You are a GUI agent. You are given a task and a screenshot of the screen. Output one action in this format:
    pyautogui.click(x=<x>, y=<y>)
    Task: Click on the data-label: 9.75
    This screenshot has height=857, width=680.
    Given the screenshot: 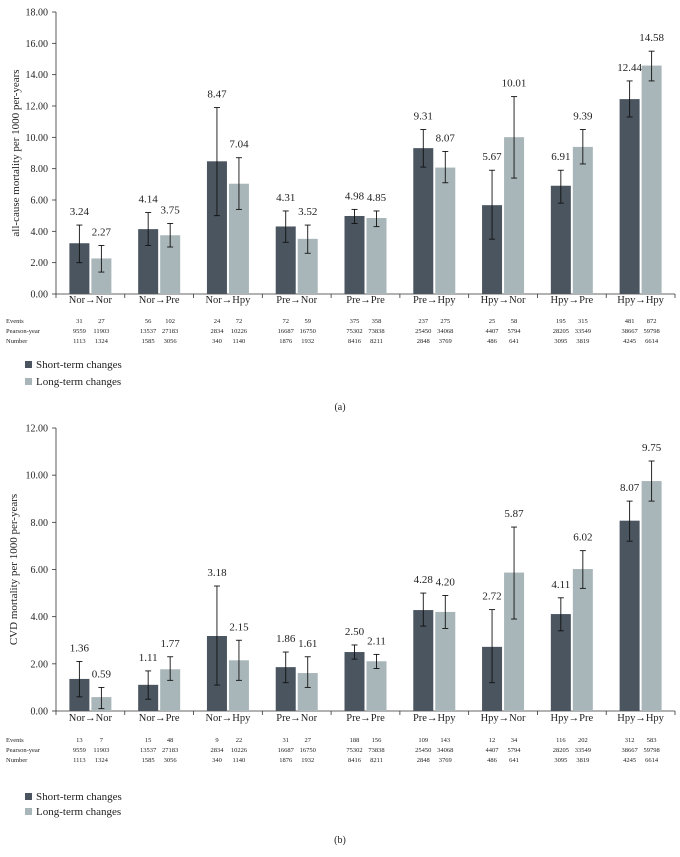 What is the action you would take?
    pyautogui.click(x=652, y=448)
    